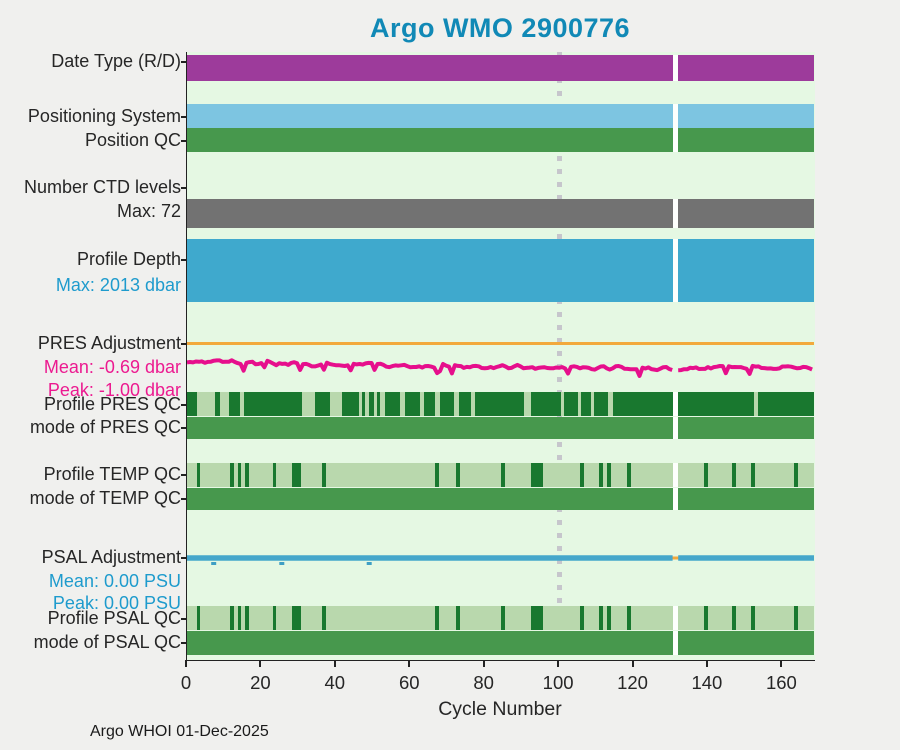 The width and height of the screenshot is (900, 750). What do you see at coordinates (114, 618) in the screenshot?
I see `row-label: Profile PSAL QC` at bounding box center [114, 618].